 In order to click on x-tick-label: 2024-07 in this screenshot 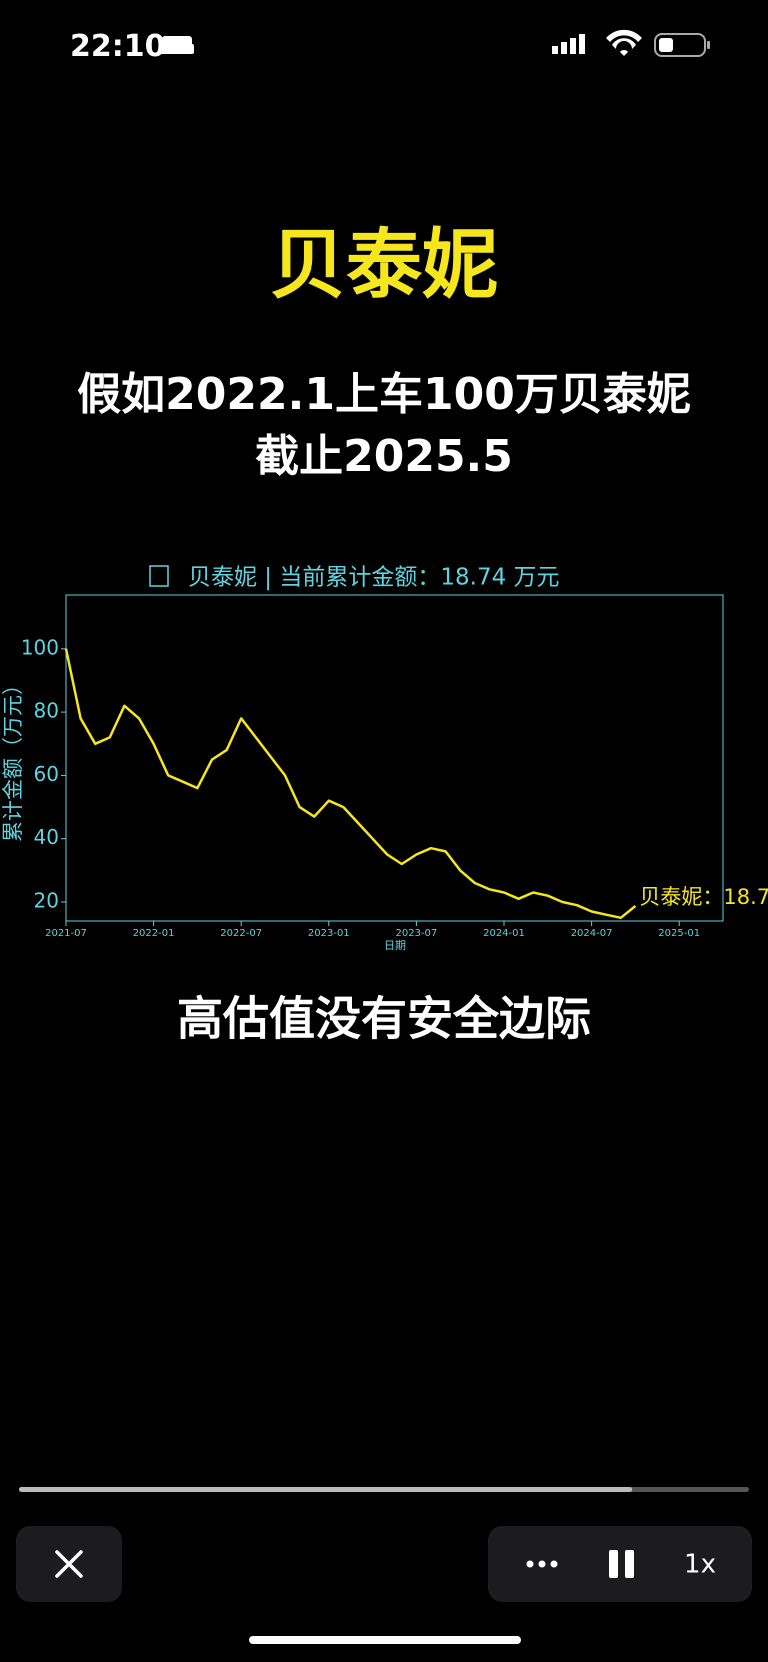, I will do `click(592, 933)`.